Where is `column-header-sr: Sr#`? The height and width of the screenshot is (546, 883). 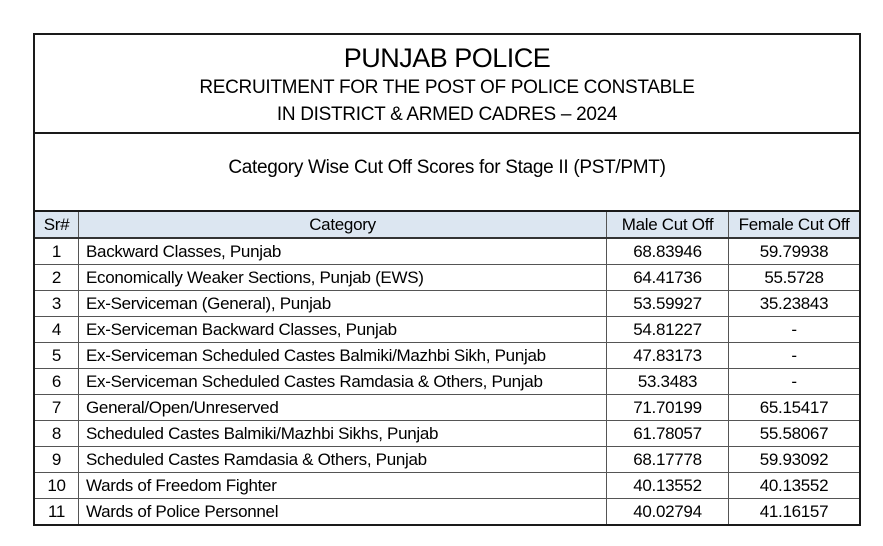
column-header-sr: Sr# is located at coordinates (57, 225).